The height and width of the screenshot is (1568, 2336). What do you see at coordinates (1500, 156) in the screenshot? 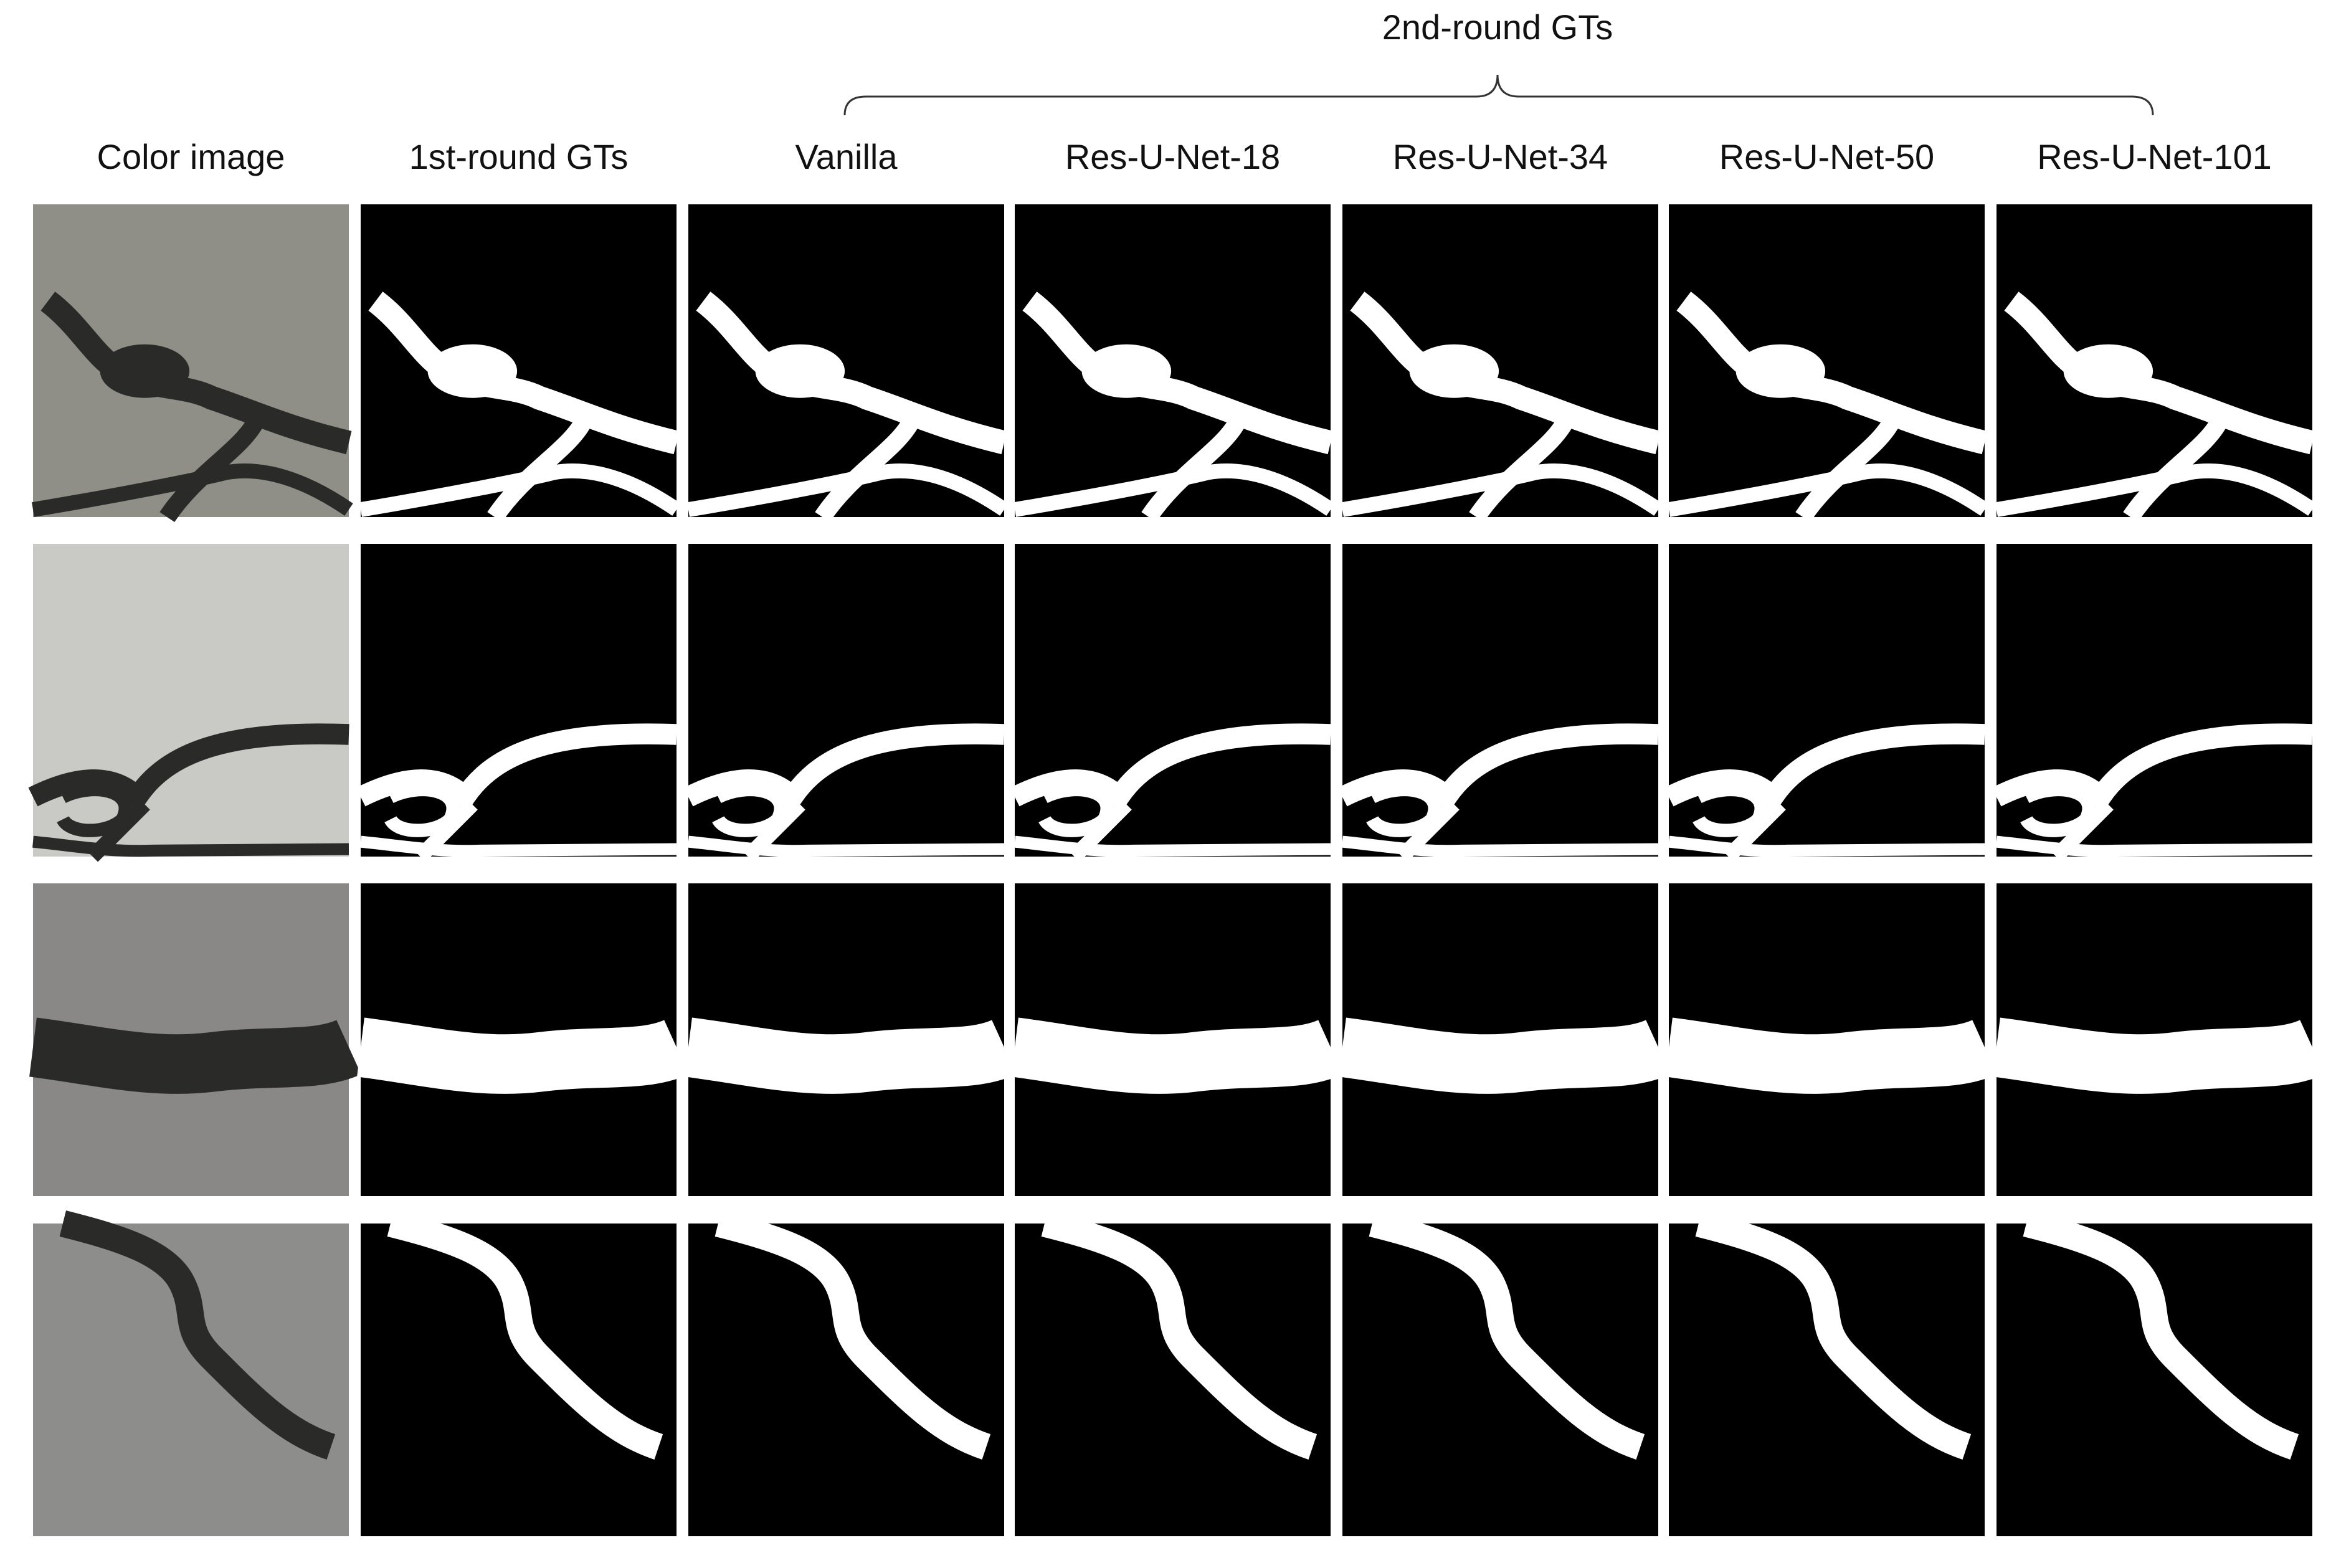
I see `column-label: Res-U-Net-34` at bounding box center [1500, 156].